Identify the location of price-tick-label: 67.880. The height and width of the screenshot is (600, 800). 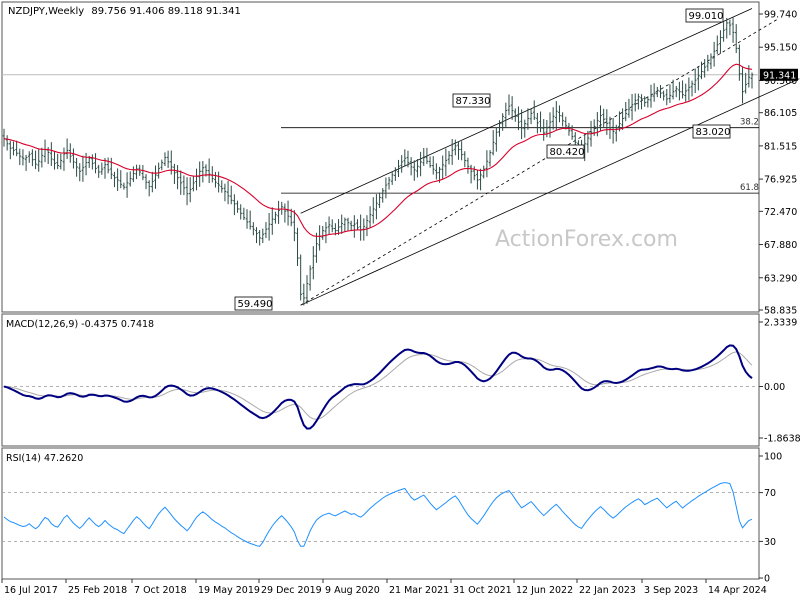
(780, 245).